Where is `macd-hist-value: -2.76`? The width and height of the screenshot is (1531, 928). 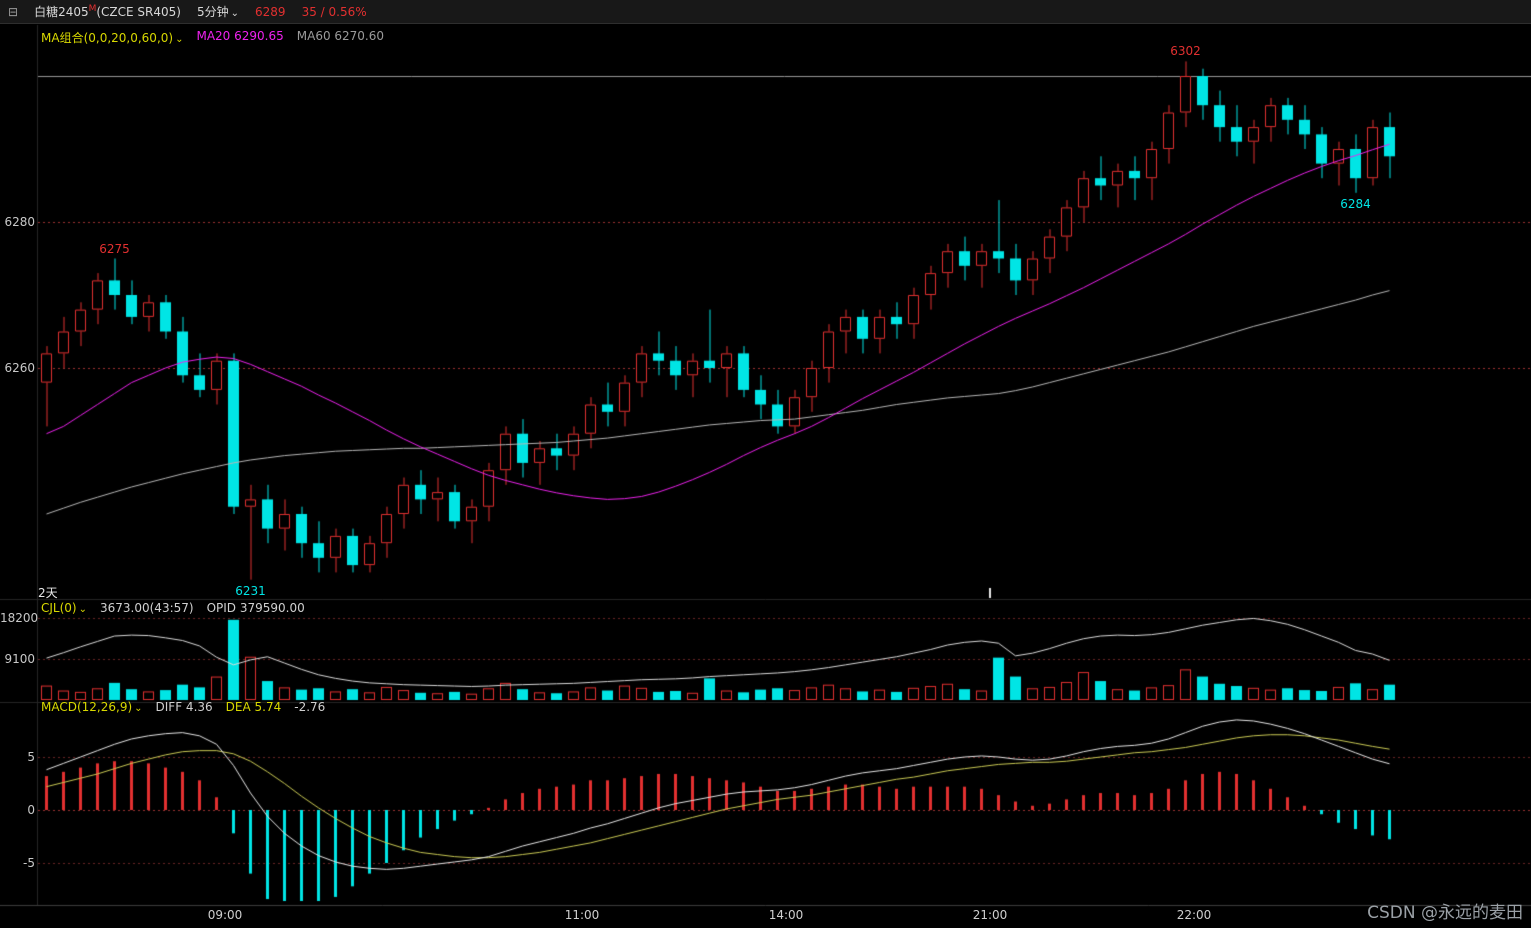 macd-hist-value: -2.76 is located at coordinates (310, 707).